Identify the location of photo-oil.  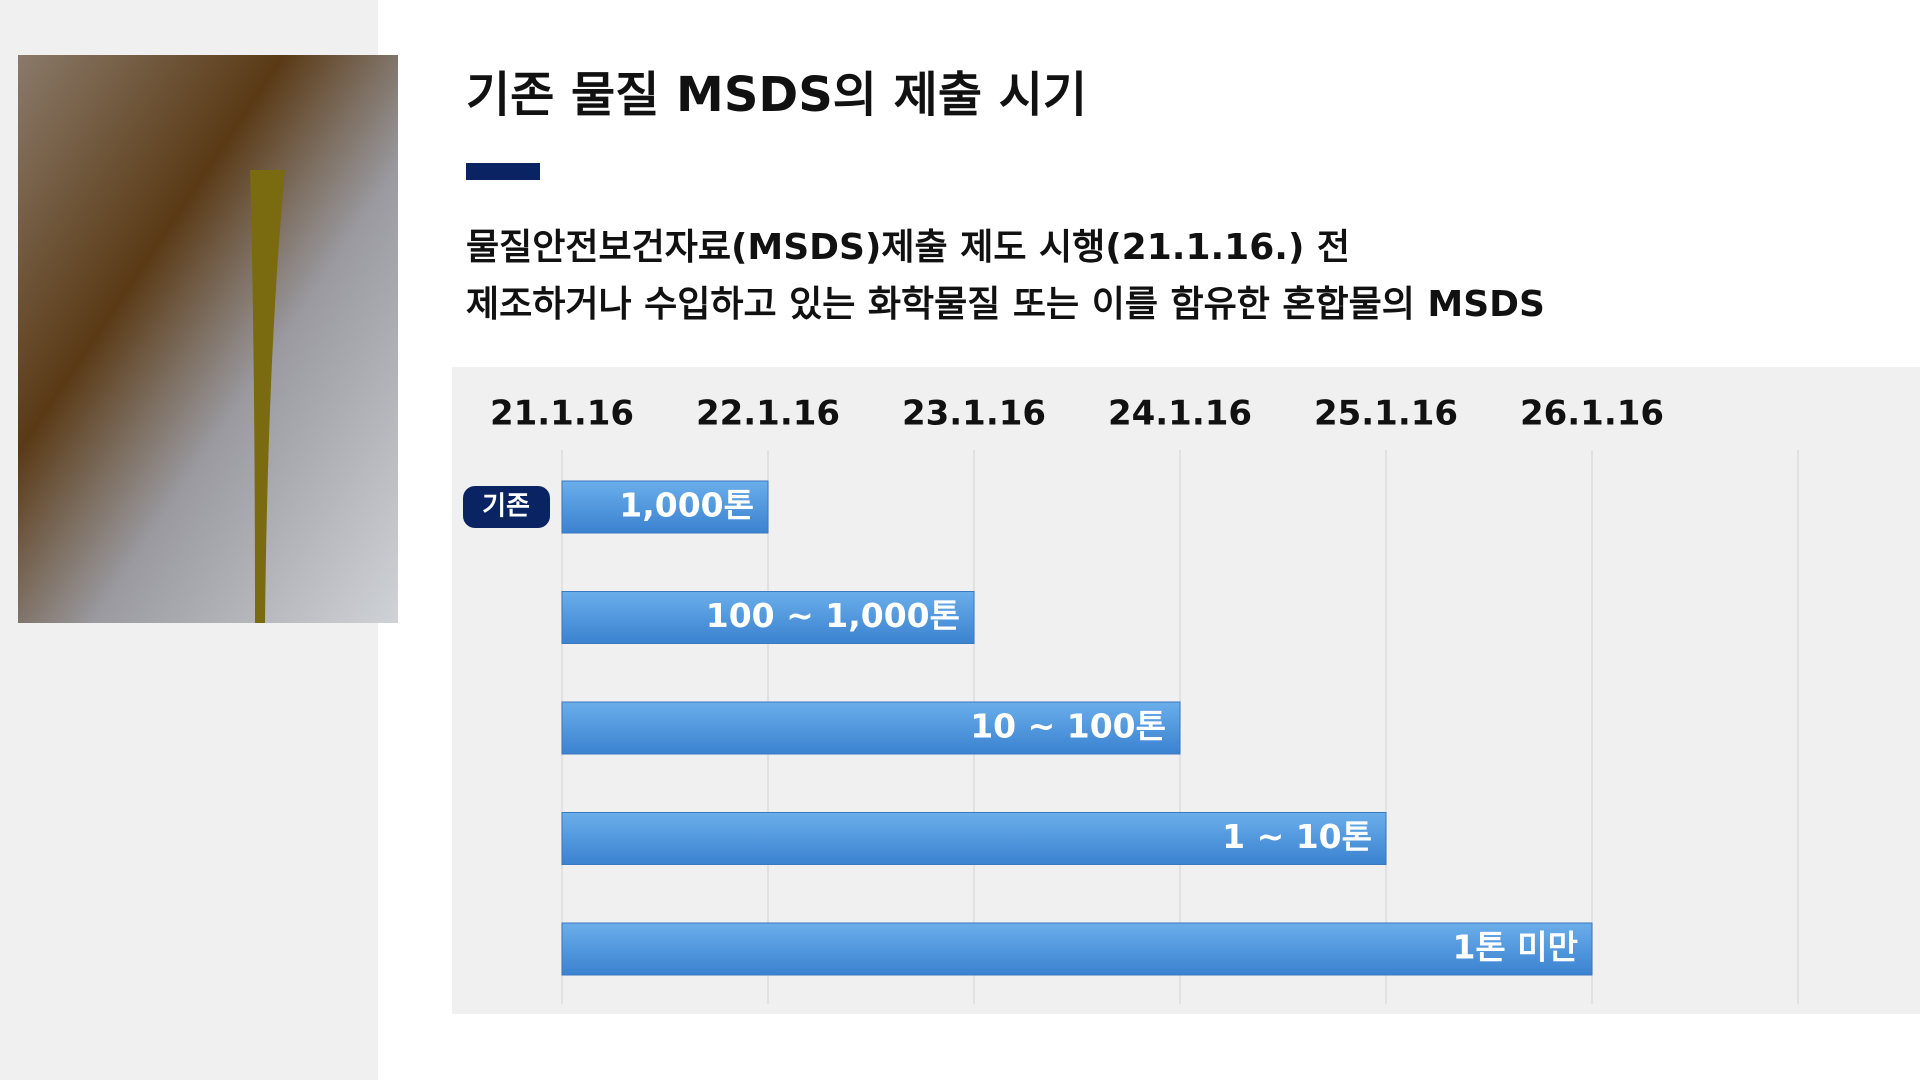
(267, 396).